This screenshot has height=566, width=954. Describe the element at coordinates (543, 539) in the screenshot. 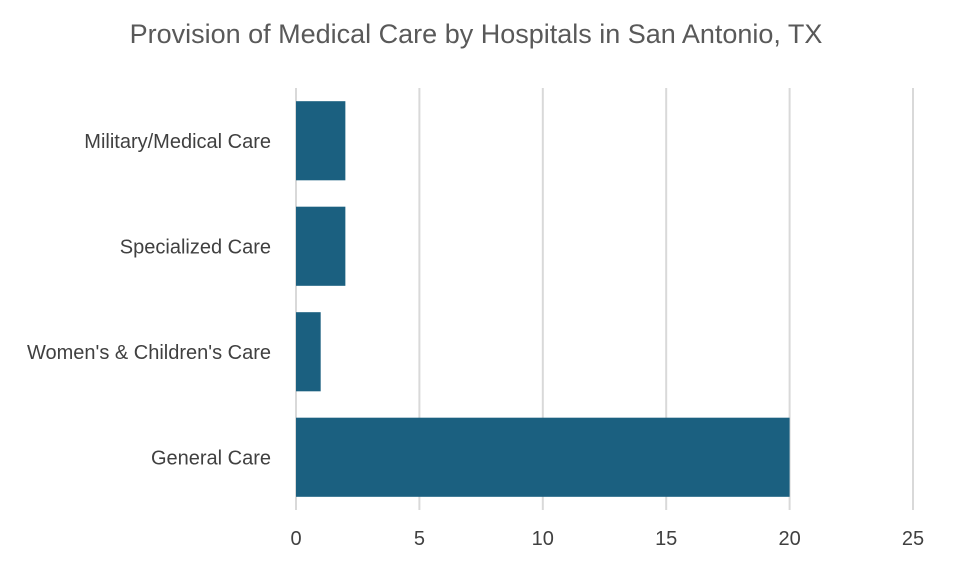

I see `x-tick-label: 10` at that location.